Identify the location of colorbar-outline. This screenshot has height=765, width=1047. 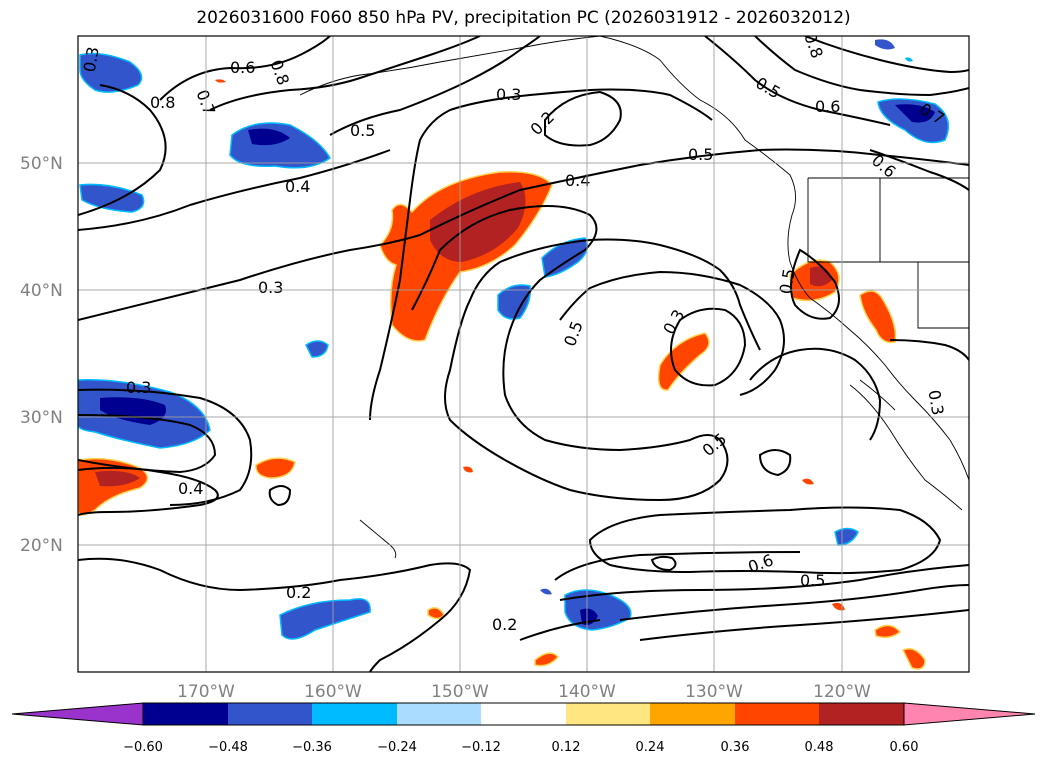
(523, 714).